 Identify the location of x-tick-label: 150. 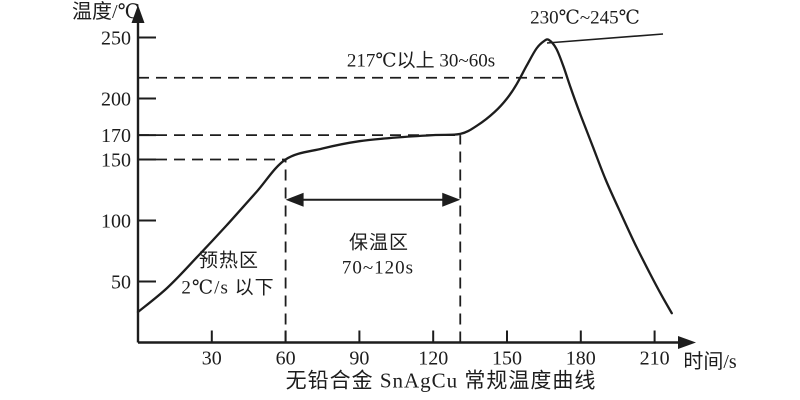
(507, 359).